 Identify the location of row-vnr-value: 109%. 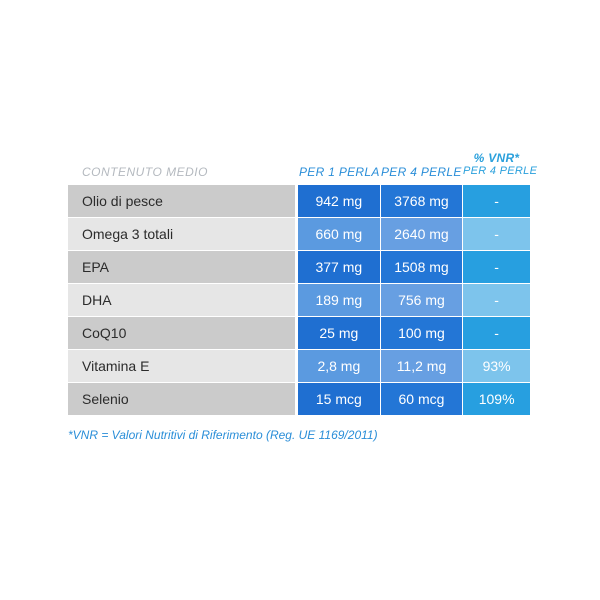
(496, 399).